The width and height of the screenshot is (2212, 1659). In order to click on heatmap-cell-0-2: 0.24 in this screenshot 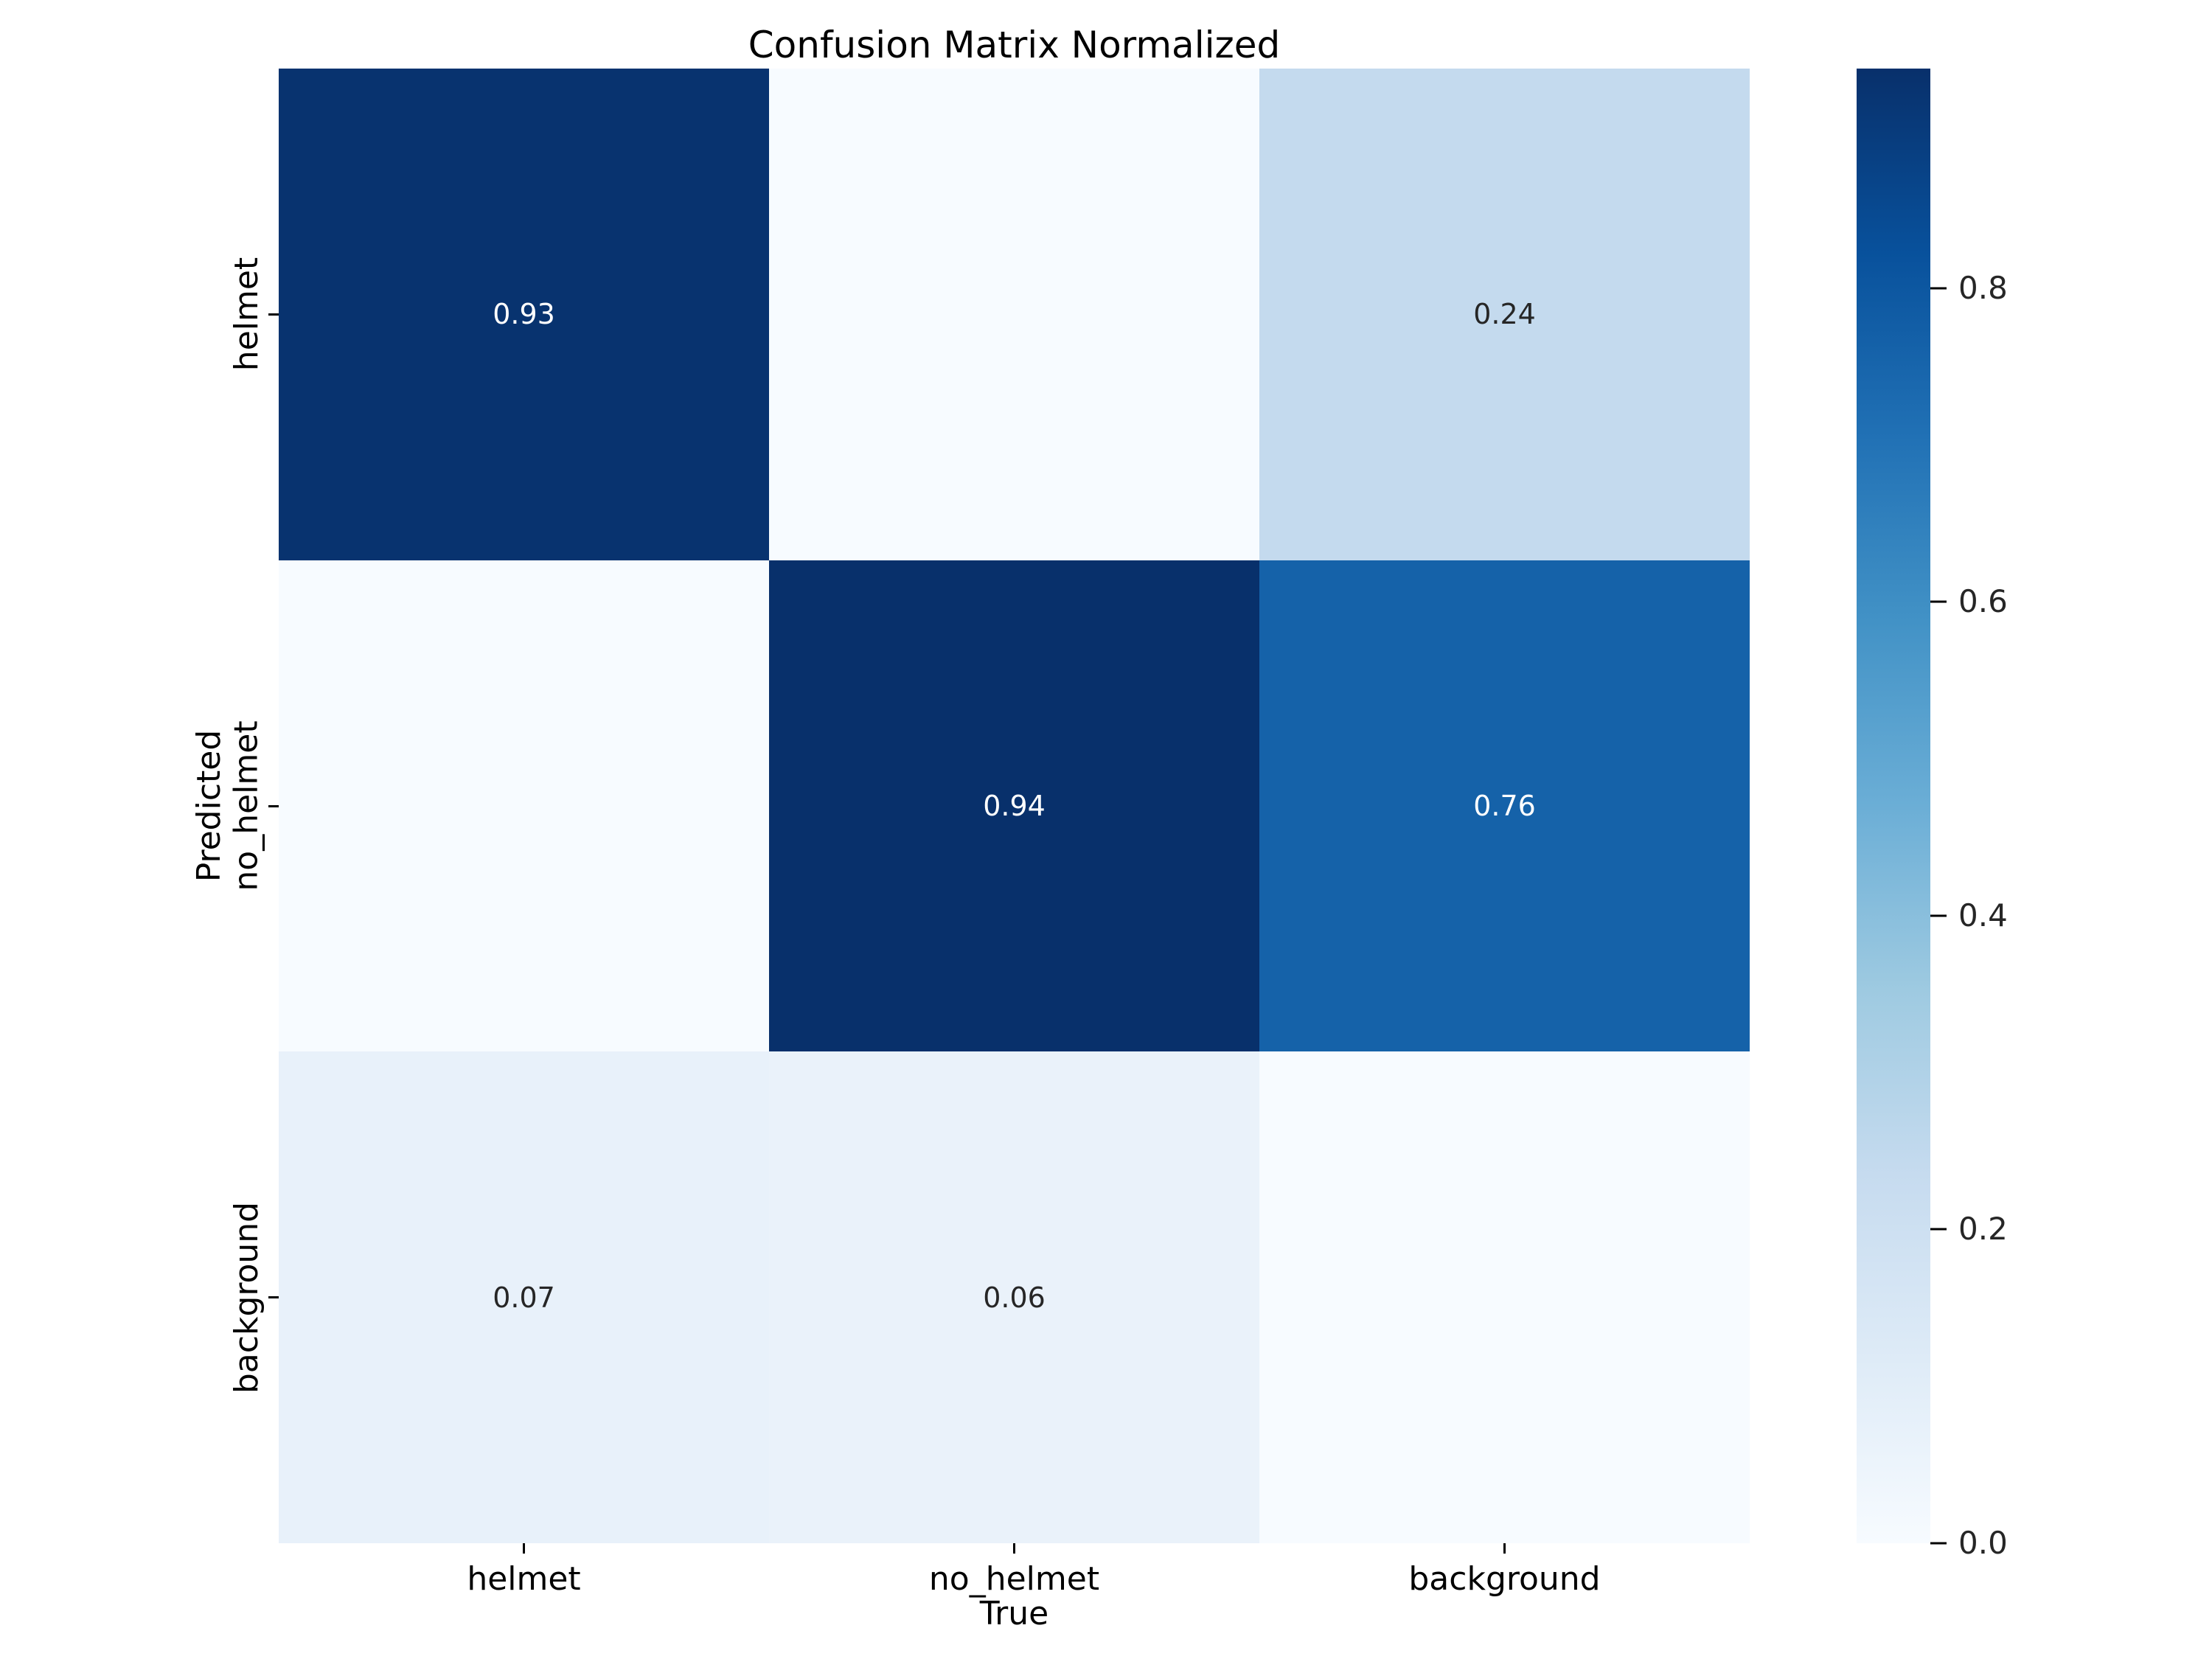, I will do `click(1504, 314)`.